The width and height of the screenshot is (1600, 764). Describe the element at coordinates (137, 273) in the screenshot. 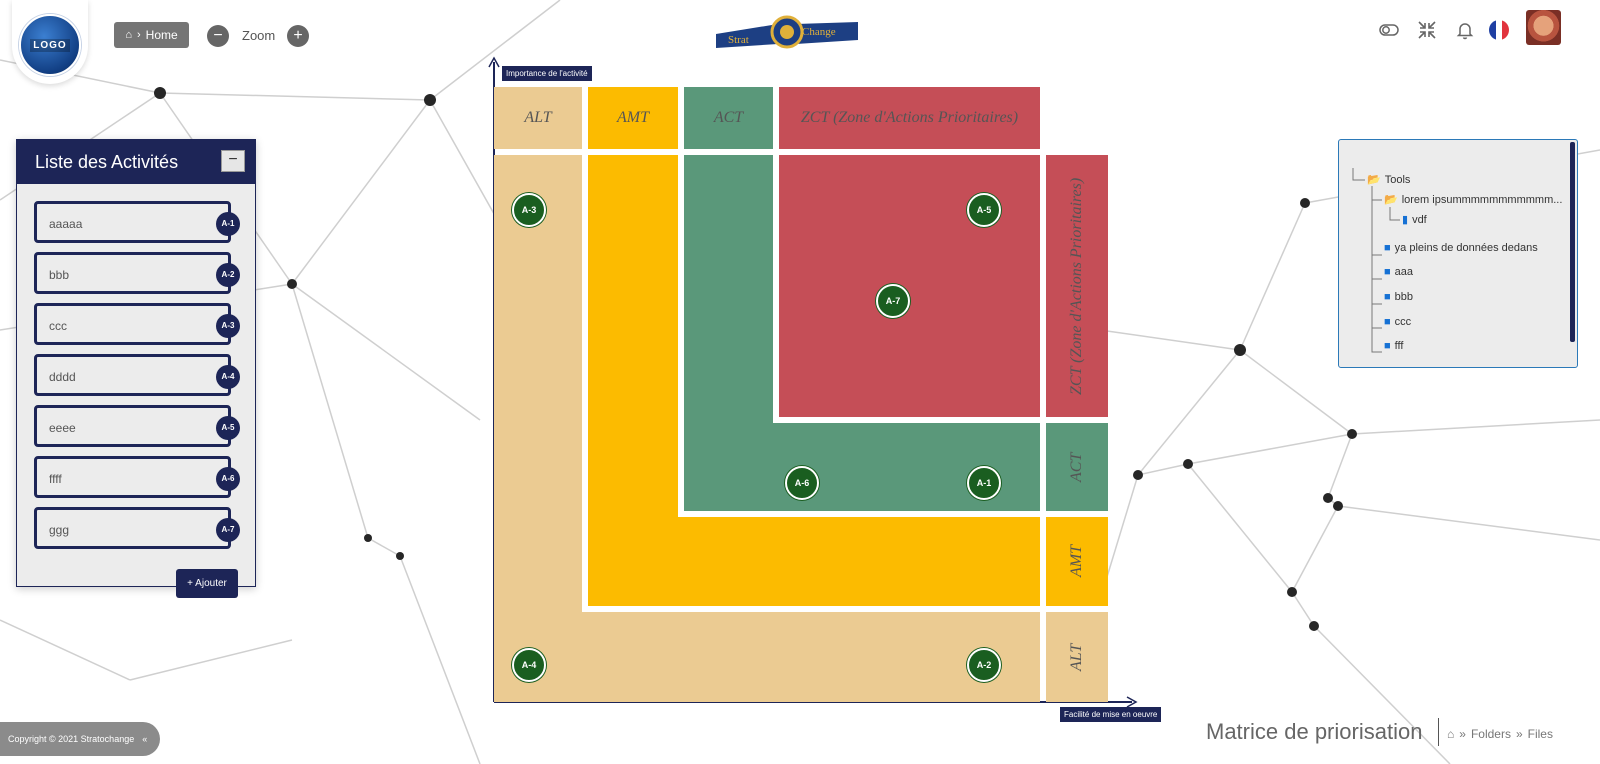

I see `activity-item: bbb A-2` at that location.